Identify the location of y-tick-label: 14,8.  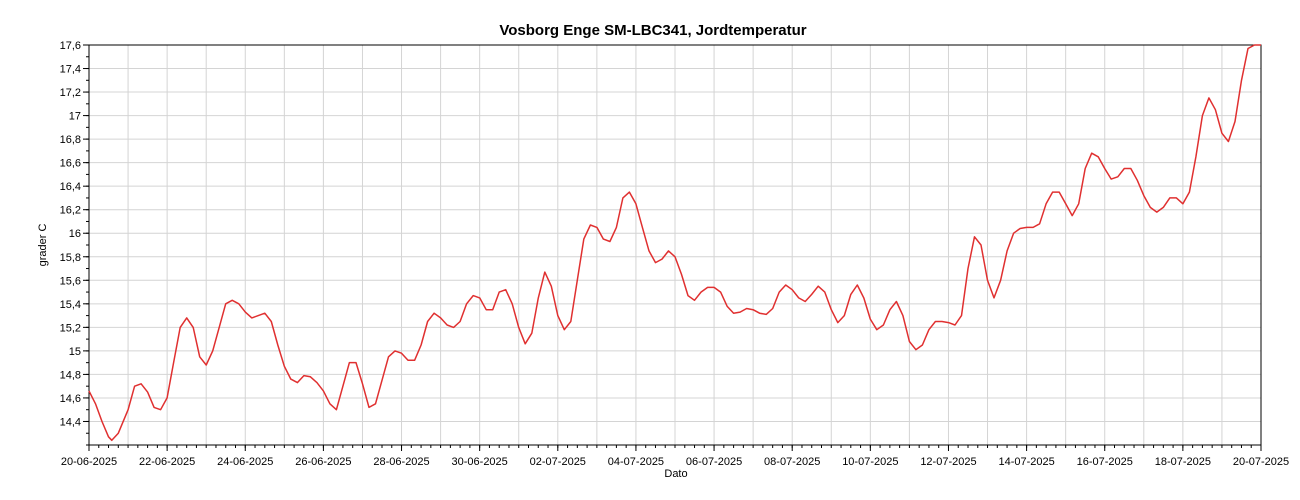
(70, 375).